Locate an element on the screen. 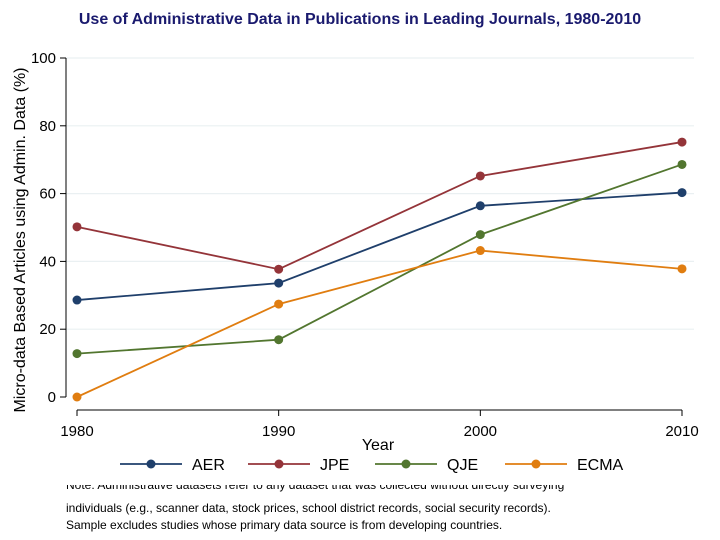 Image resolution: width=720 pixels, height=540 pixels. y-tick-label: 20 is located at coordinates (47, 329).